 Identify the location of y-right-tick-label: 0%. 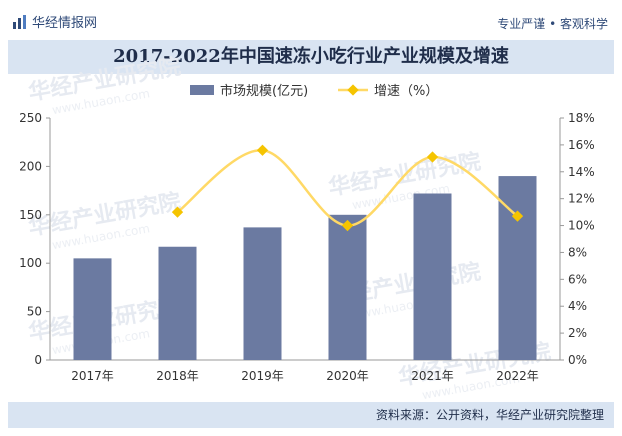
(577, 360).